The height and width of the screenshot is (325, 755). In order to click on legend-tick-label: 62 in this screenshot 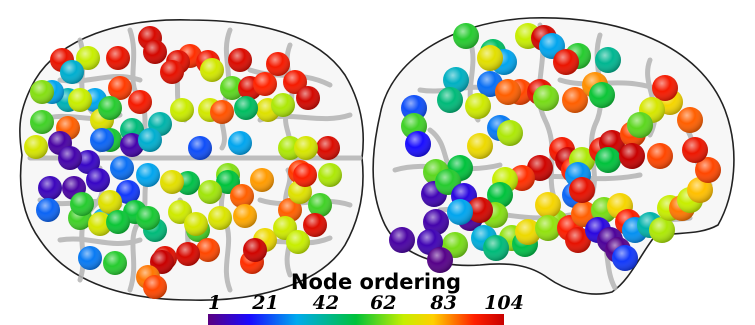, I will do `click(383, 303)`.